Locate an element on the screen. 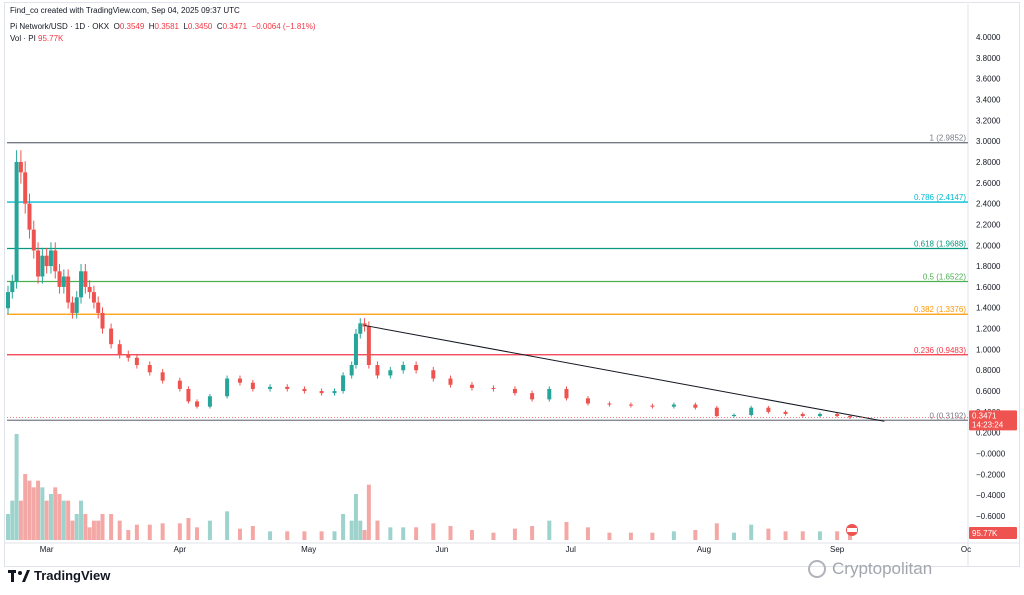 This screenshot has height=595, width=1024. watermark: Cryptopolitan is located at coordinates (870, 569).